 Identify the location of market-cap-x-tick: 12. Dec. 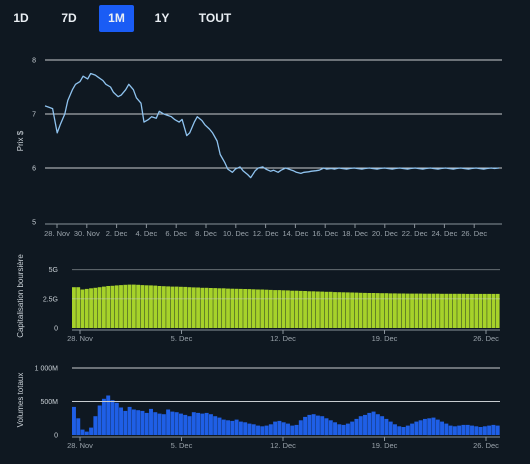
(283, 338).